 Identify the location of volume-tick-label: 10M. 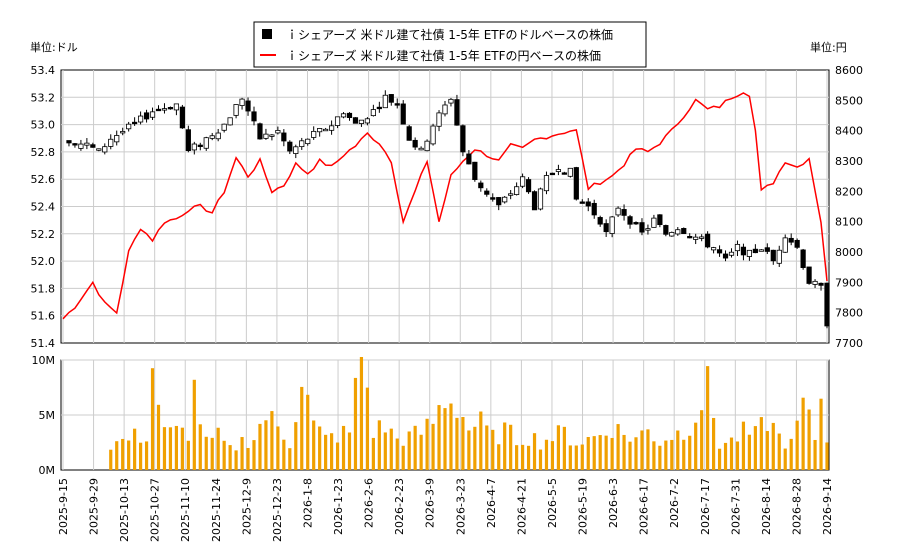
(44, 360).